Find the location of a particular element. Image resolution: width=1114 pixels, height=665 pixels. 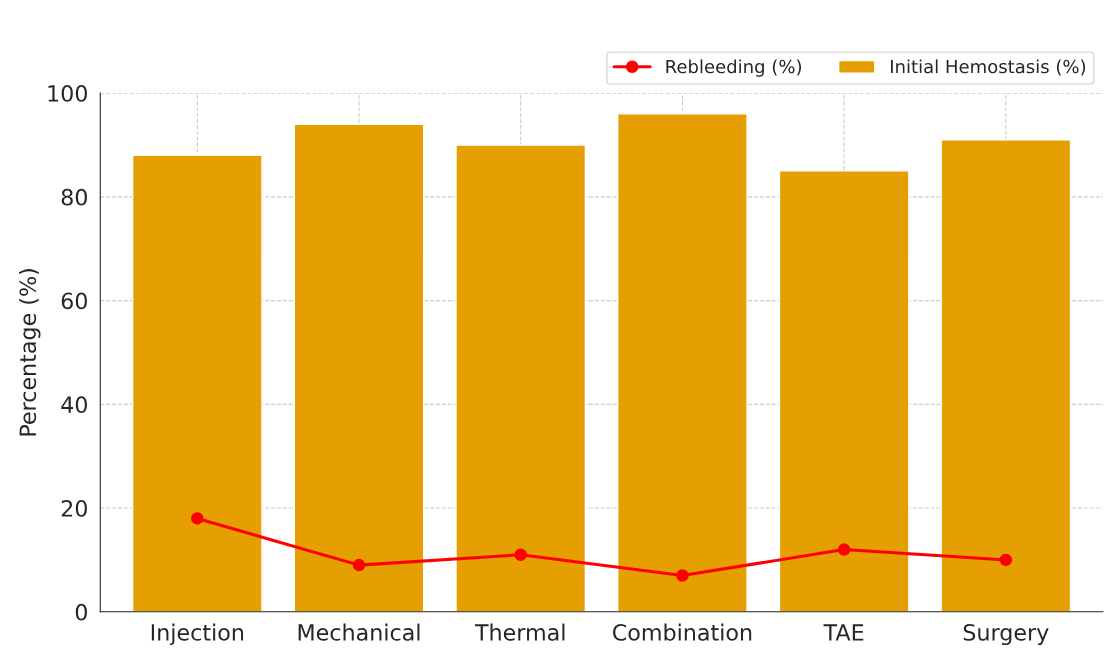

legend-label: Initial Hemostasis (%) is located at coordinates (988, 67).